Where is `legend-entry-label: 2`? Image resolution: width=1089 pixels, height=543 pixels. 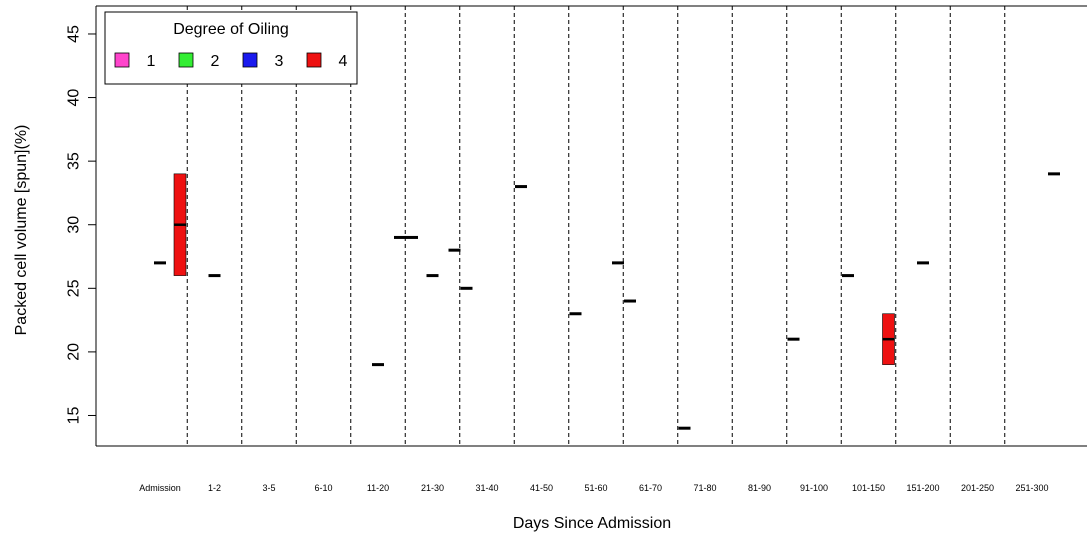 legend-entry-label: 2 is located at coordinates (215, 61).